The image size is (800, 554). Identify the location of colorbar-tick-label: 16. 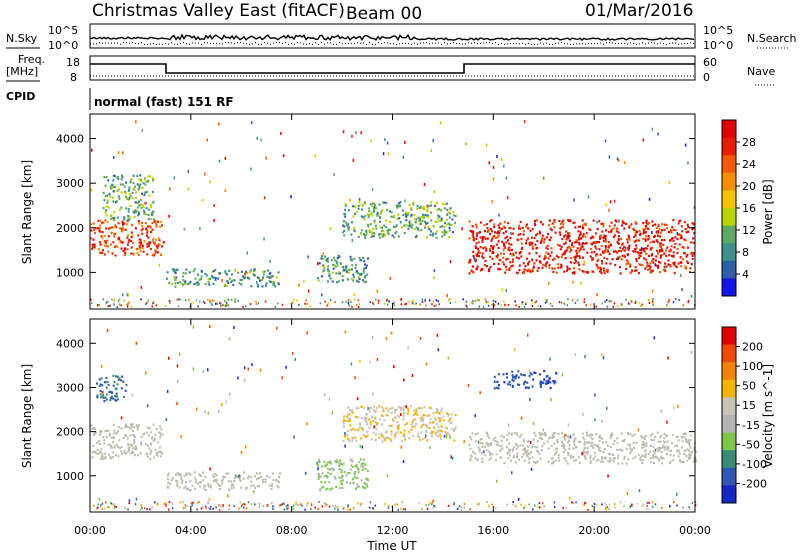
(749, 208).